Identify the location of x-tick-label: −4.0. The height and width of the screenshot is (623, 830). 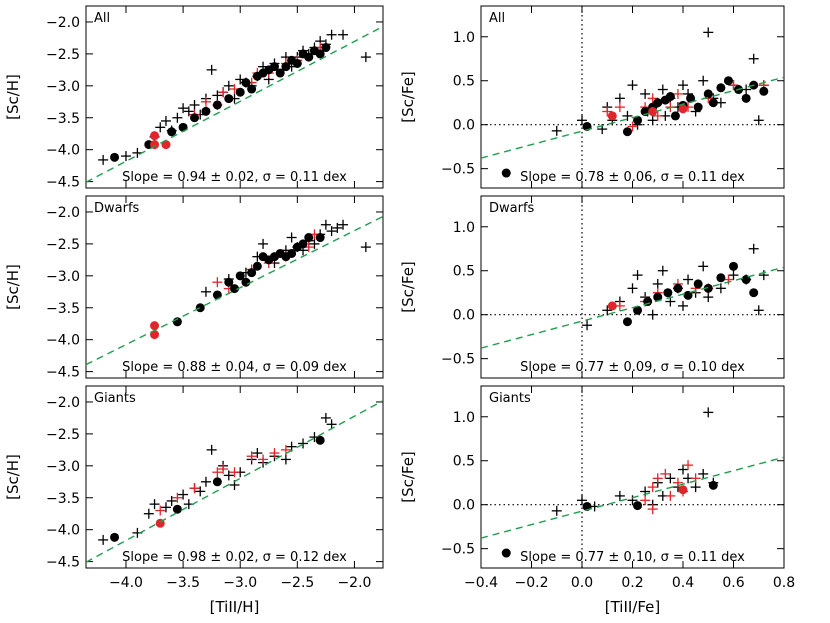
(126, 583).